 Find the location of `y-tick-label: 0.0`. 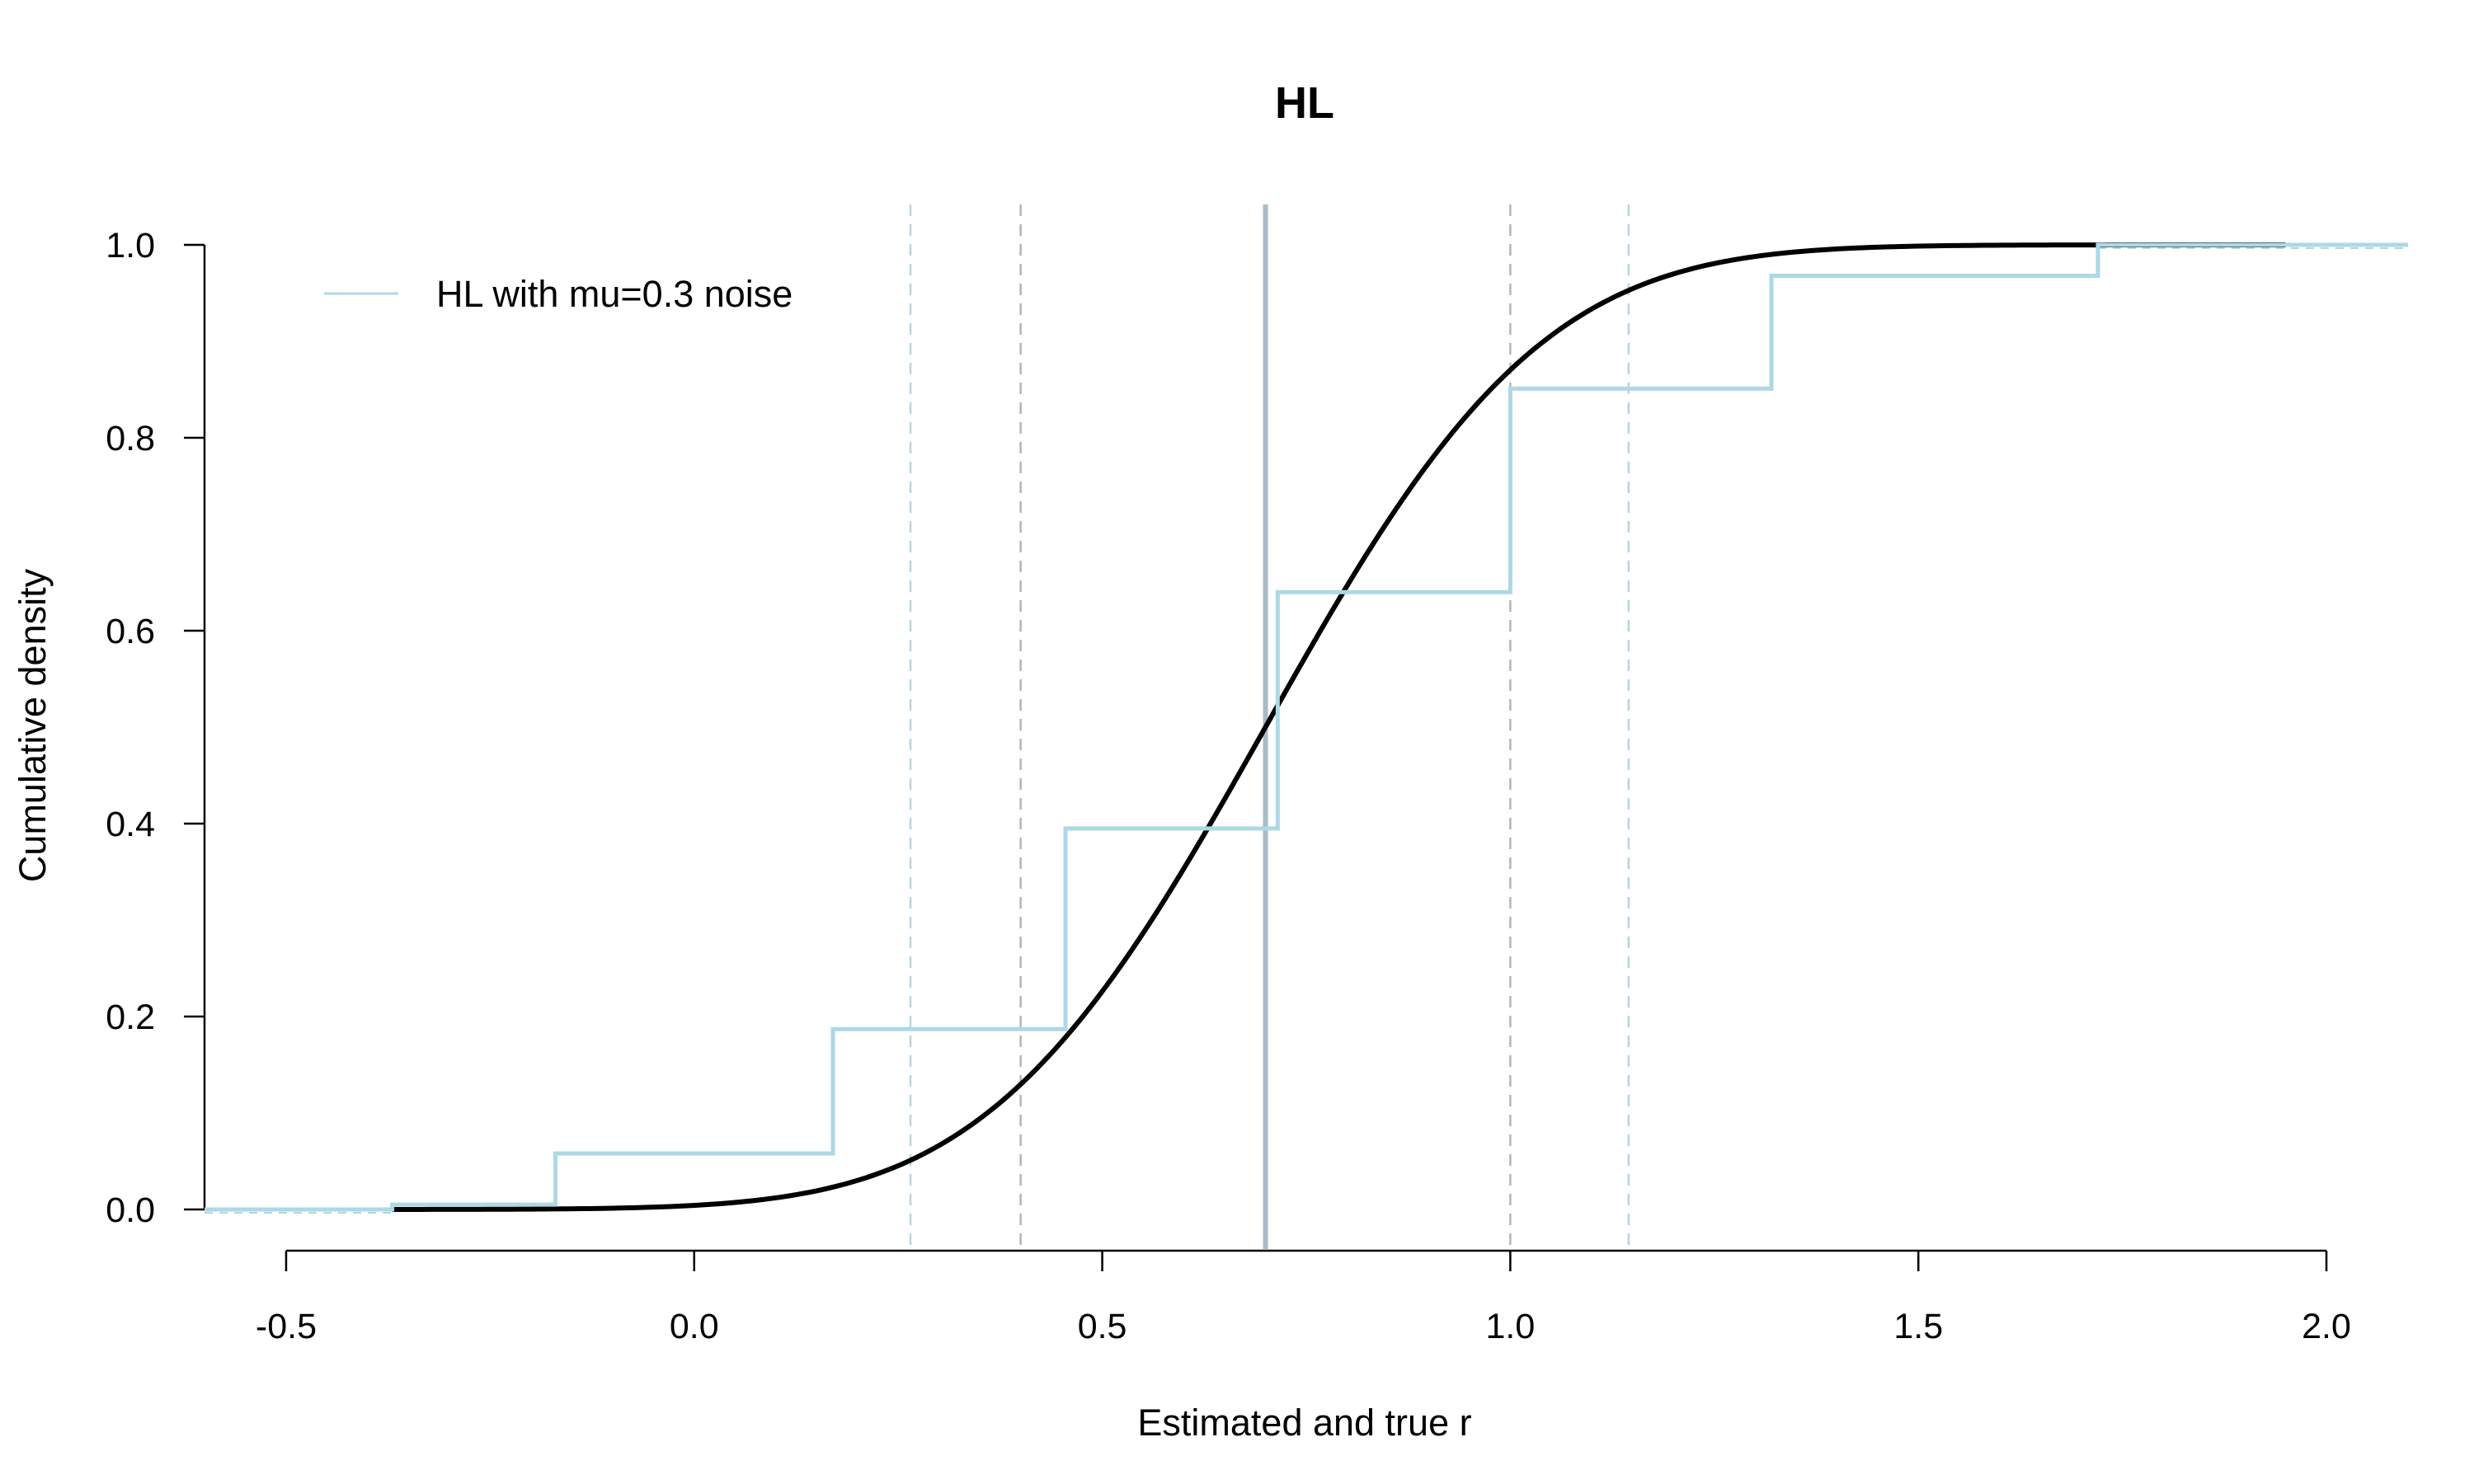

y-tick-label: 0.0 is located at coordinates (130, 1210).